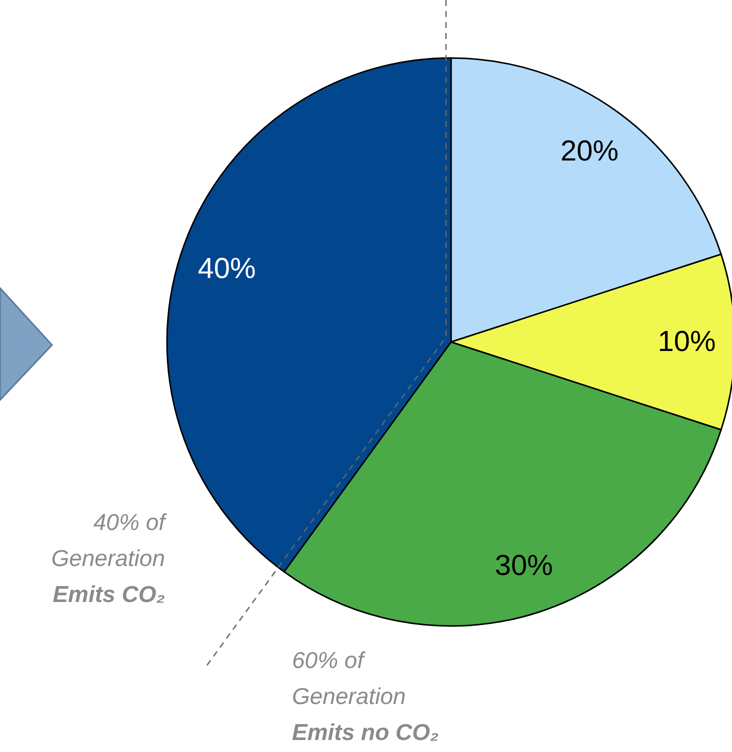 Image resolution: width=732 pixels, height=752 pixels. I want to click on text: 40% of Generation Emits CO₂, so click(109, 558).